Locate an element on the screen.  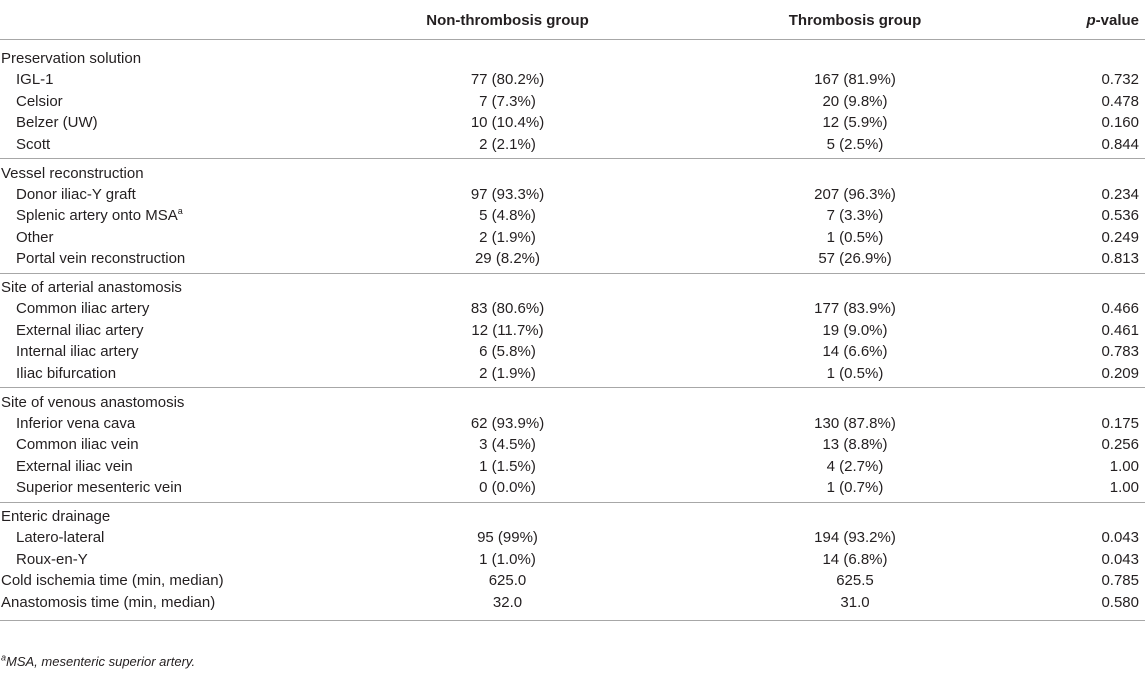
non-thrombosis-value: 3 (4.5%) is located at coordinates (507, 445).